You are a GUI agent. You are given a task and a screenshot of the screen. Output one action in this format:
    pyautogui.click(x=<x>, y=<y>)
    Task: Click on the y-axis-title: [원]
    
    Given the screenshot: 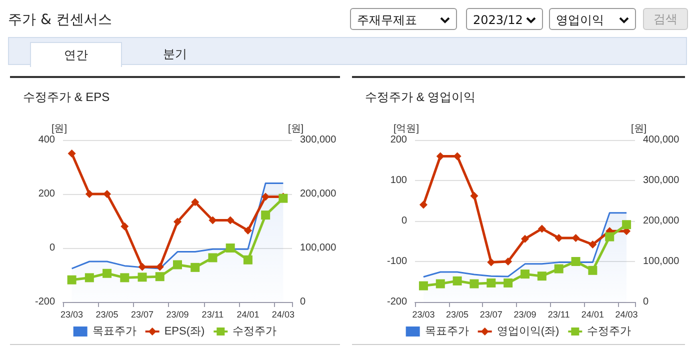 What is the action you would take?
    pyautogui.click(x=59, y=129)
    